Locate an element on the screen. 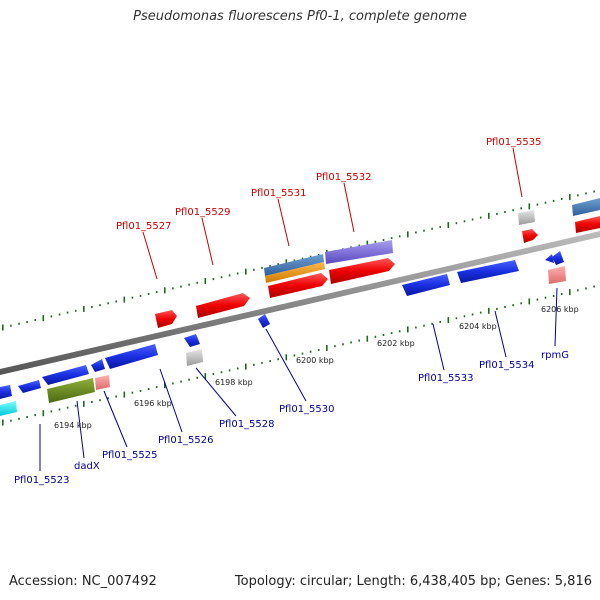 This screenshot has width=600, height=600. gene-label-Pfl01_5525: Pfl01_5525 is located at coordinates (130, 455).